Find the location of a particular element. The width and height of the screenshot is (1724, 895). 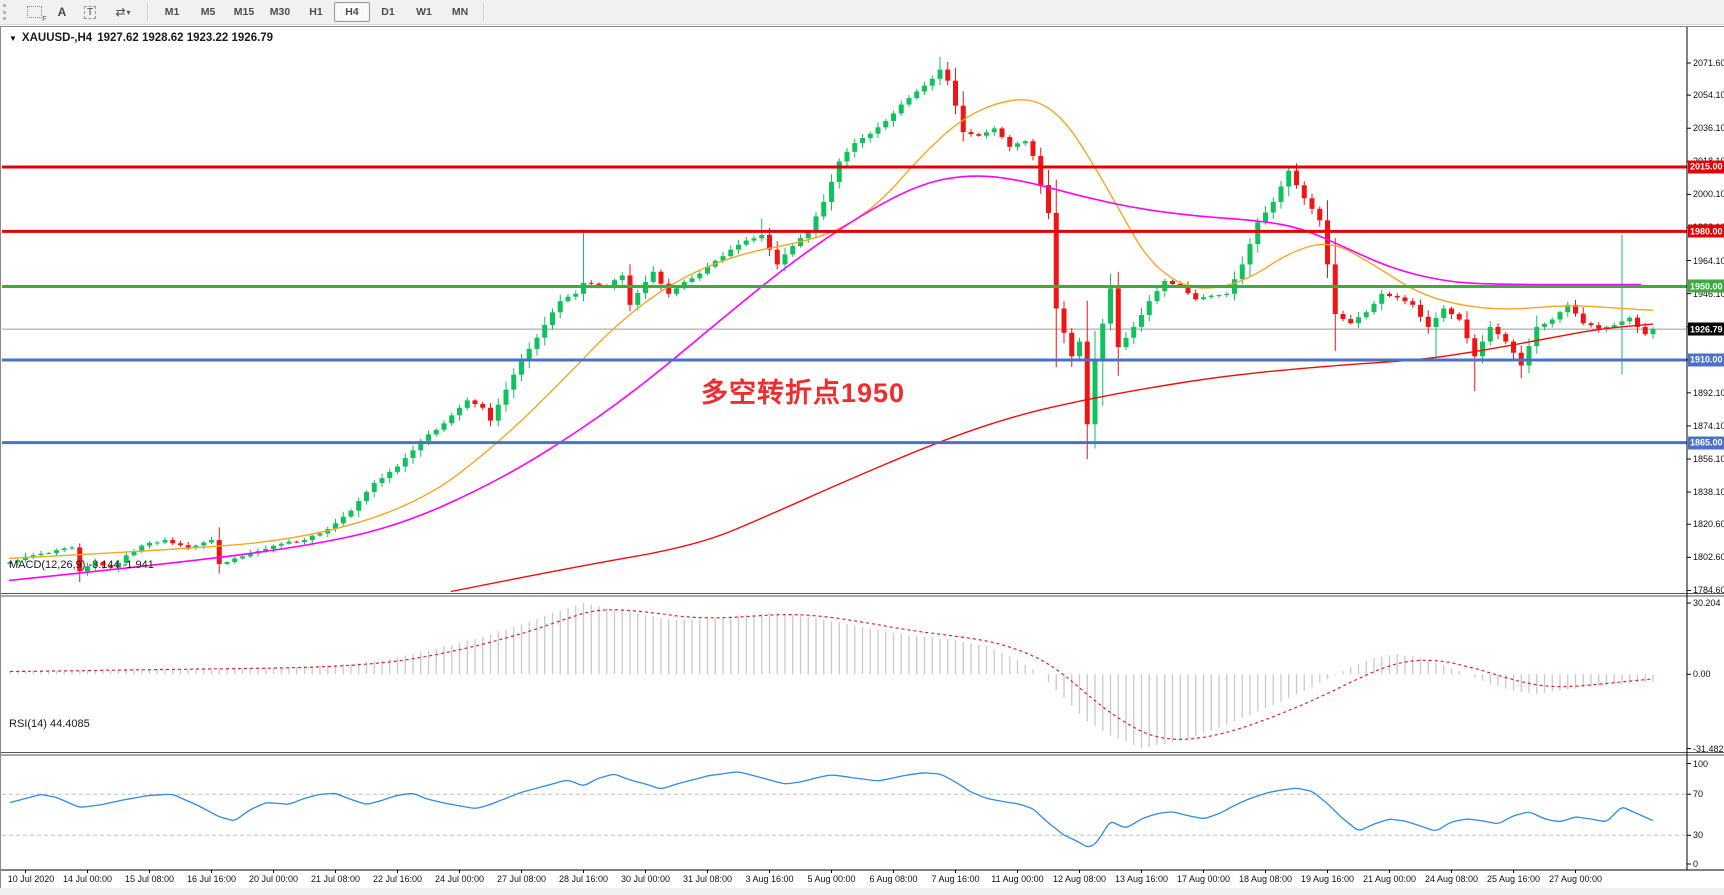

macd-signal-line is located at coordinates (831, 674).